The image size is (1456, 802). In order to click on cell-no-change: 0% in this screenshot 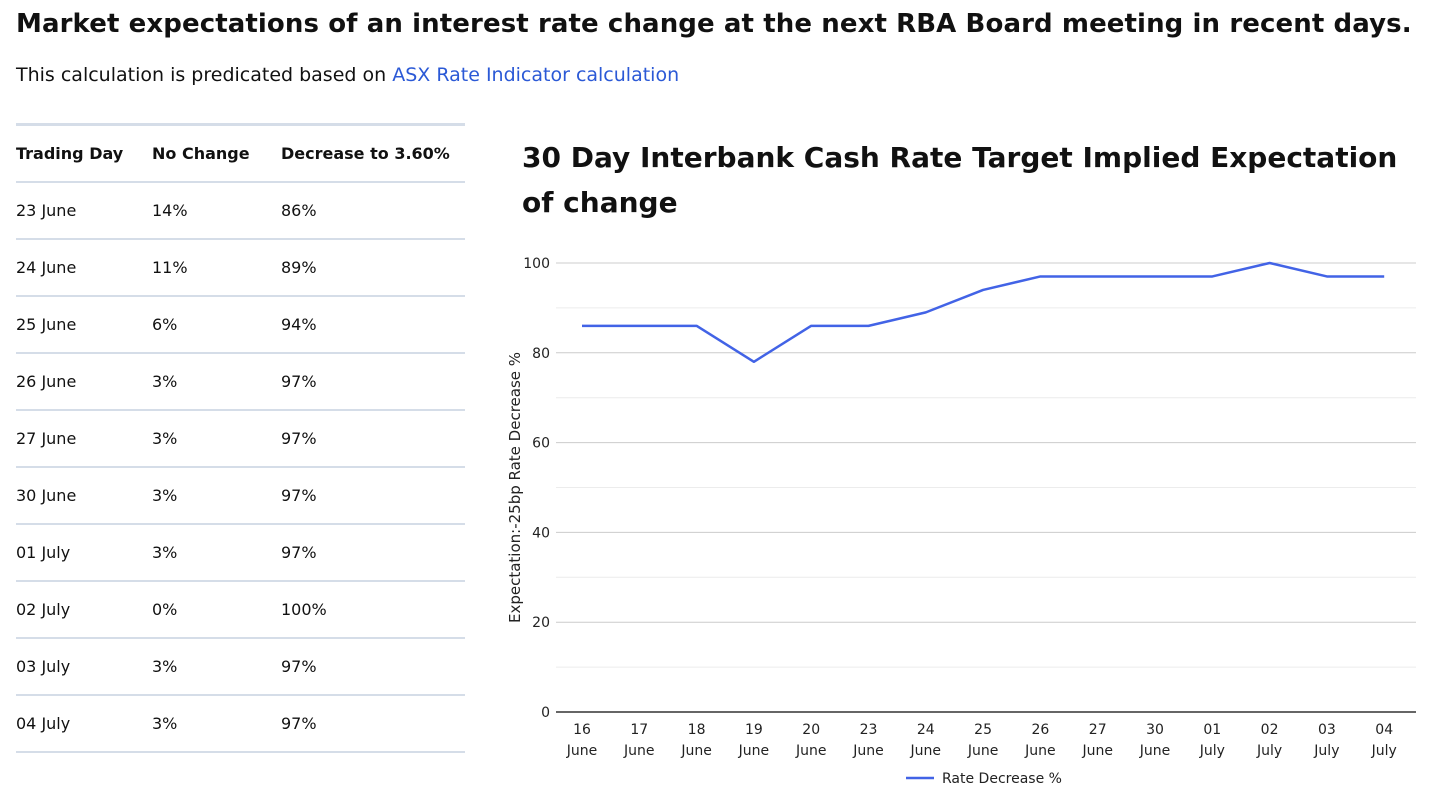, I will do `click(216, 610)`.